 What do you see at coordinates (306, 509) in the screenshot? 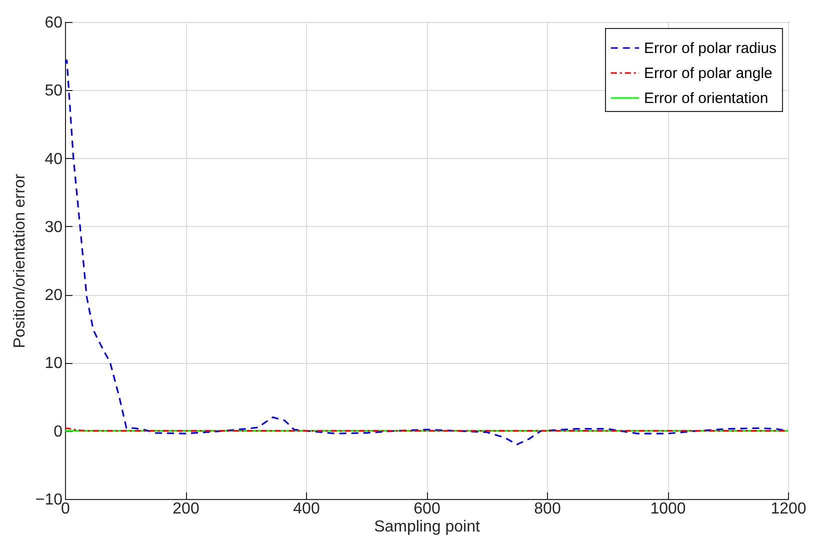
I see `x-tick-label: 400` at bounding box center [306, 509].